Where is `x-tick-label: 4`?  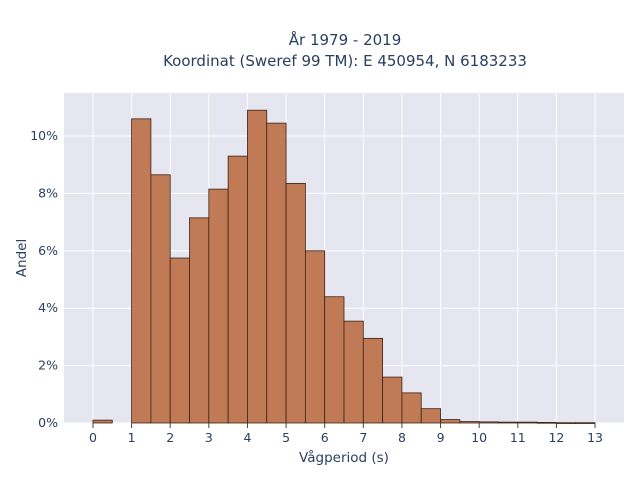 x-tick-label: 4 is located at coordinates (247, 437).